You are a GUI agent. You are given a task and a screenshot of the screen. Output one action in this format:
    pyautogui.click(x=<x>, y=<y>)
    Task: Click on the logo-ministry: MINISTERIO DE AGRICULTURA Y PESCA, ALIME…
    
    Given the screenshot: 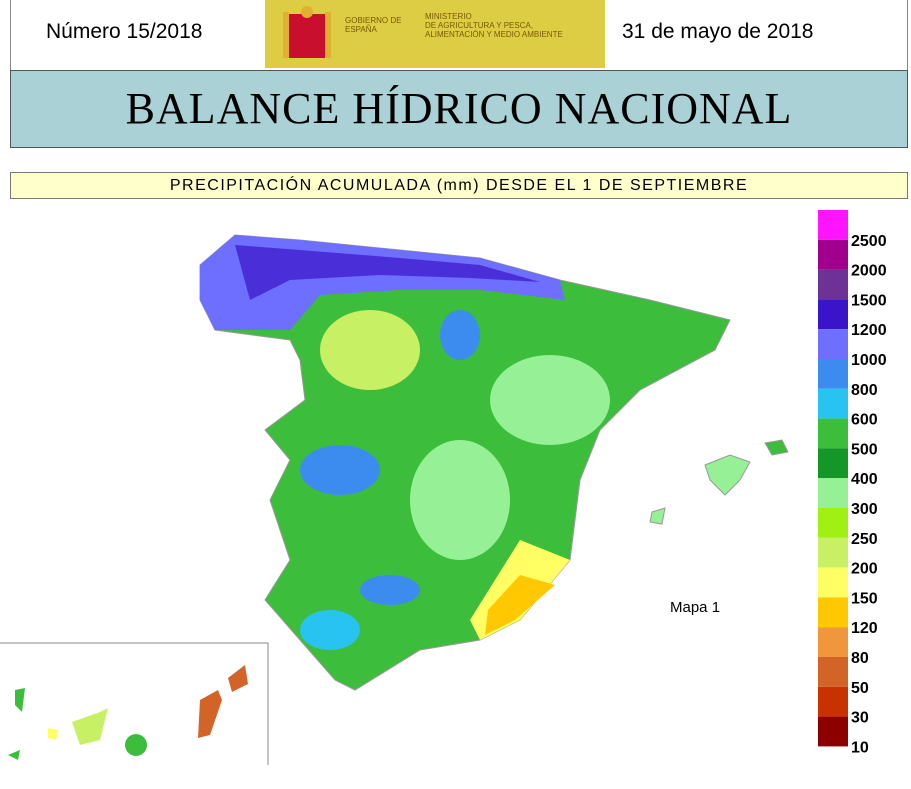 What is the action you would take?
    pyautogui.click(x=494, y=25)
    